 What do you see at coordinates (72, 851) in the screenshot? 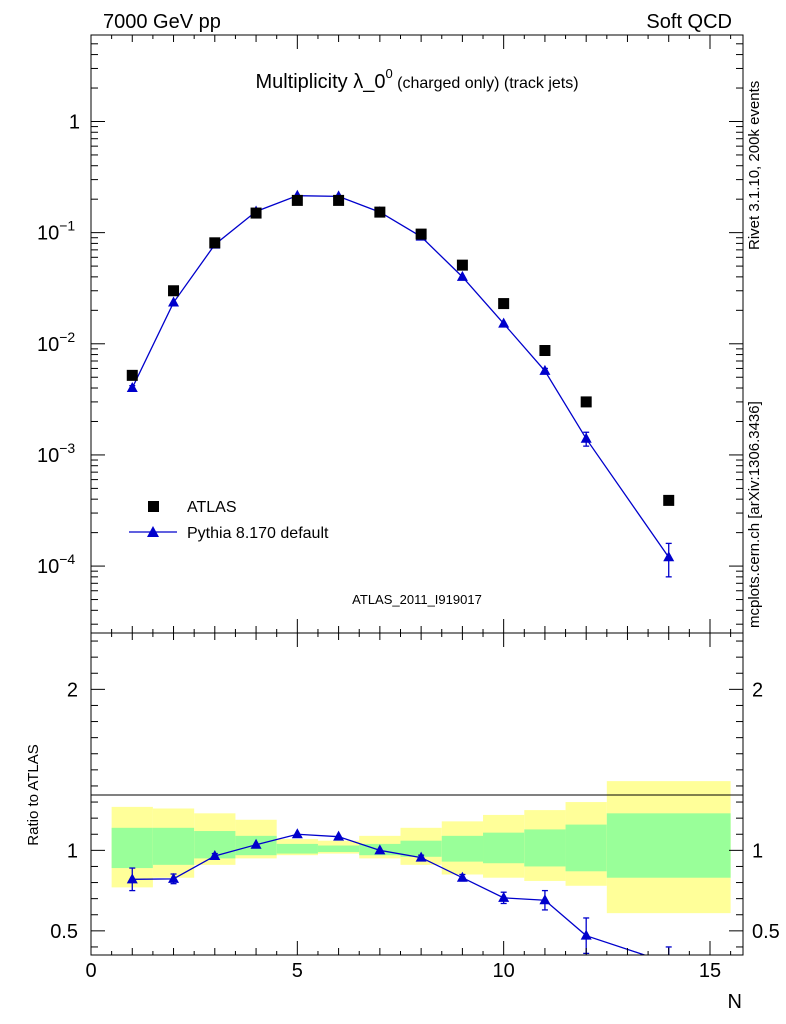
I see `ratio-y-tick-label-left: 1` at bounding box center [72, 851].